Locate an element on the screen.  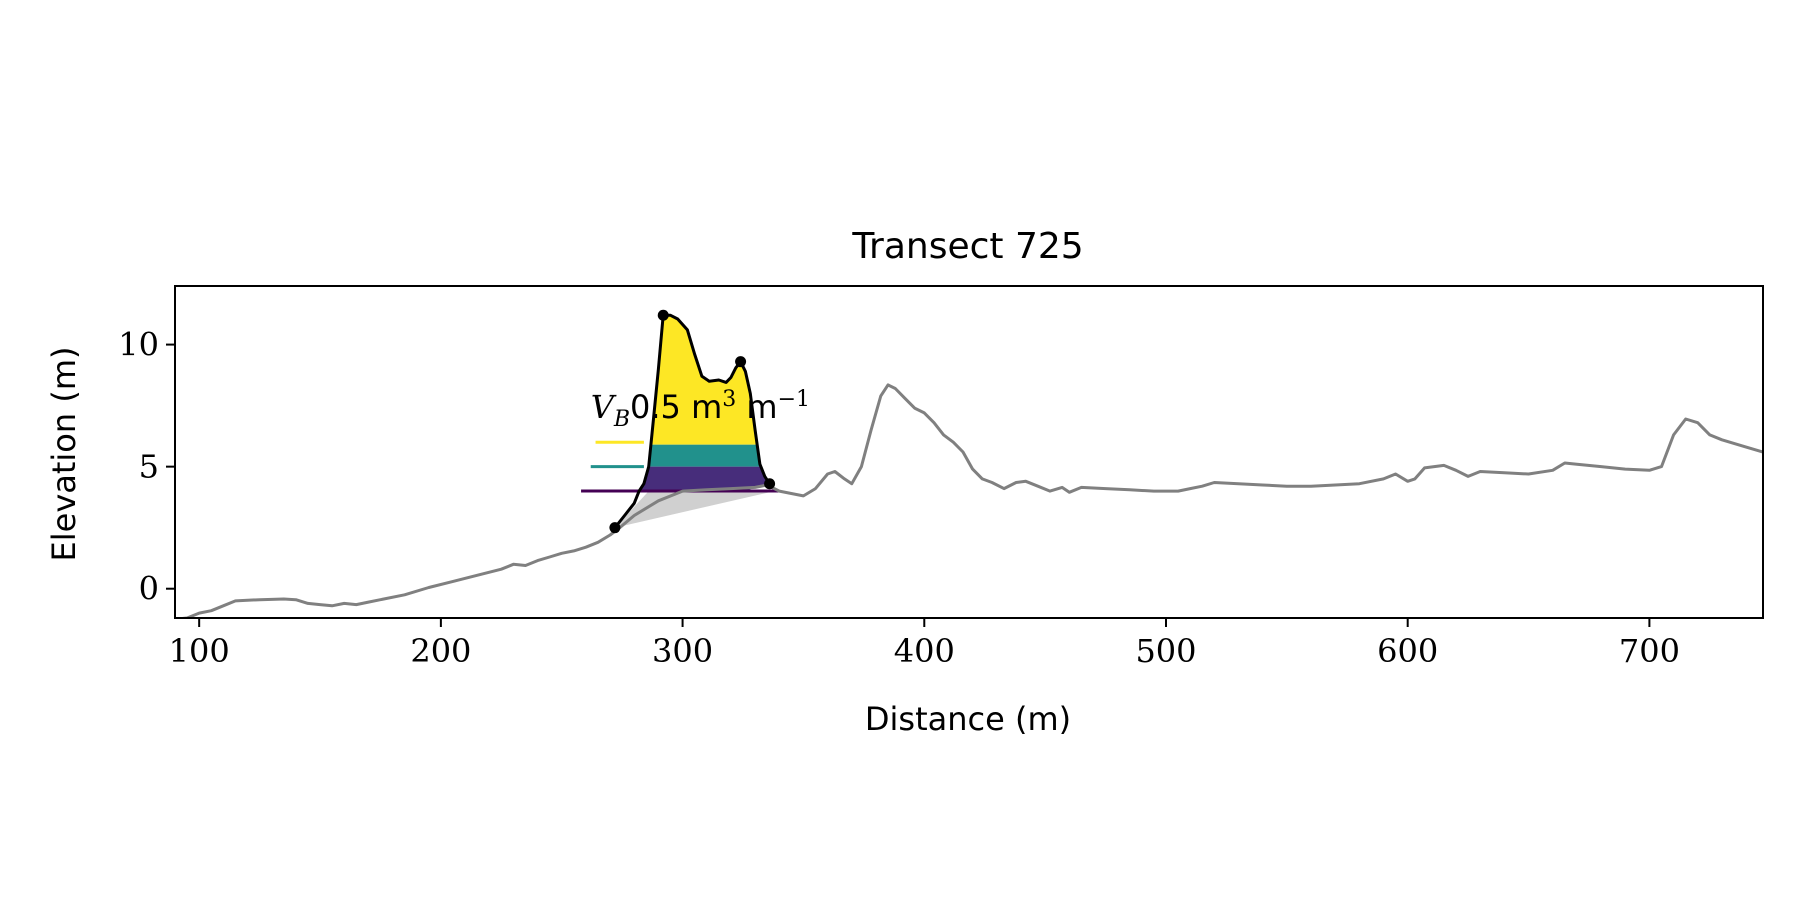
annotation-symbol: V is located at coordinates (604, 407).